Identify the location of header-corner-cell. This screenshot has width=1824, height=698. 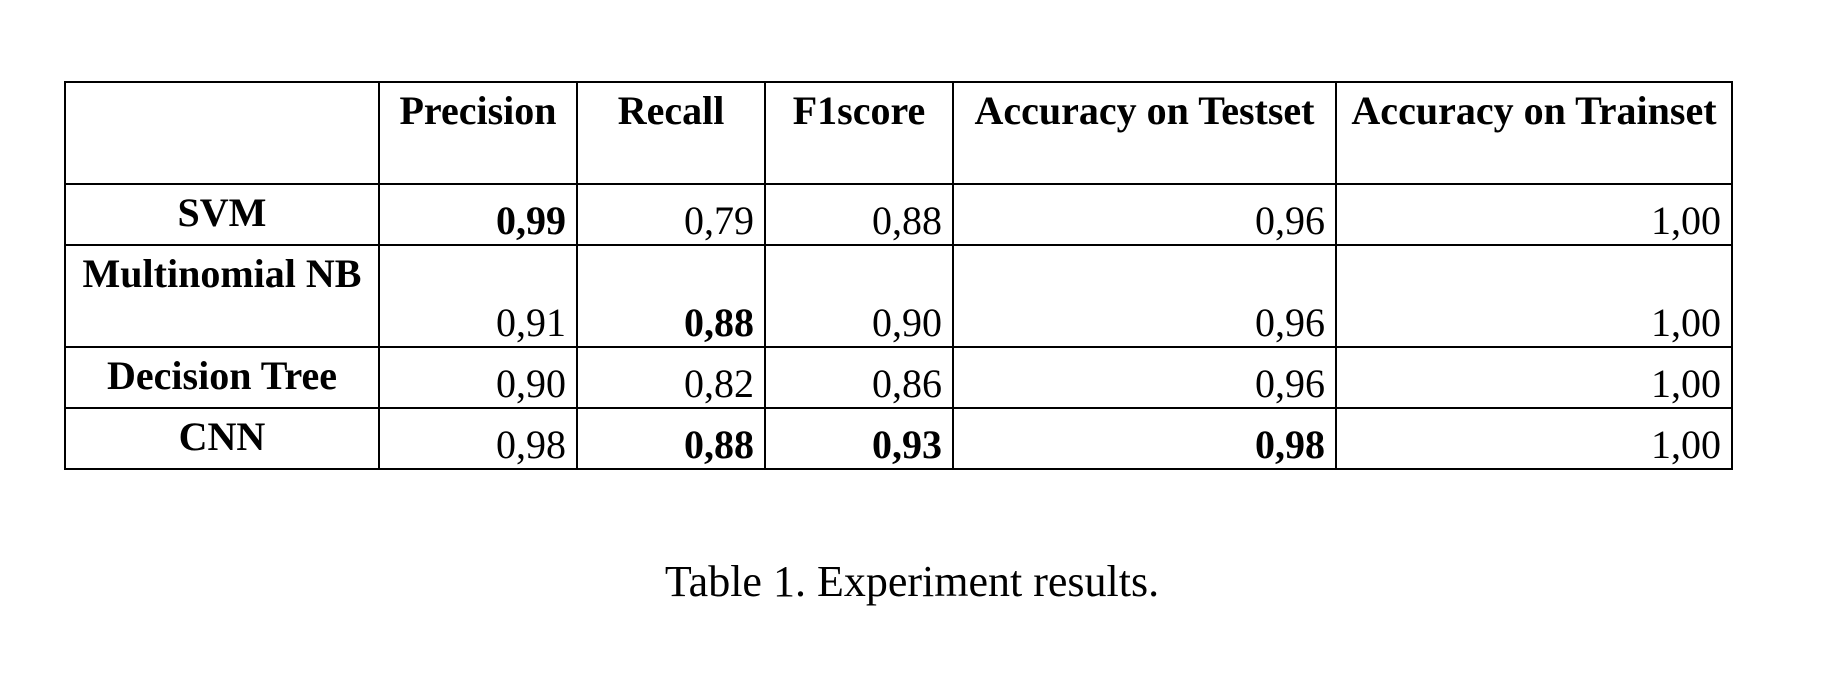
(222, 133).